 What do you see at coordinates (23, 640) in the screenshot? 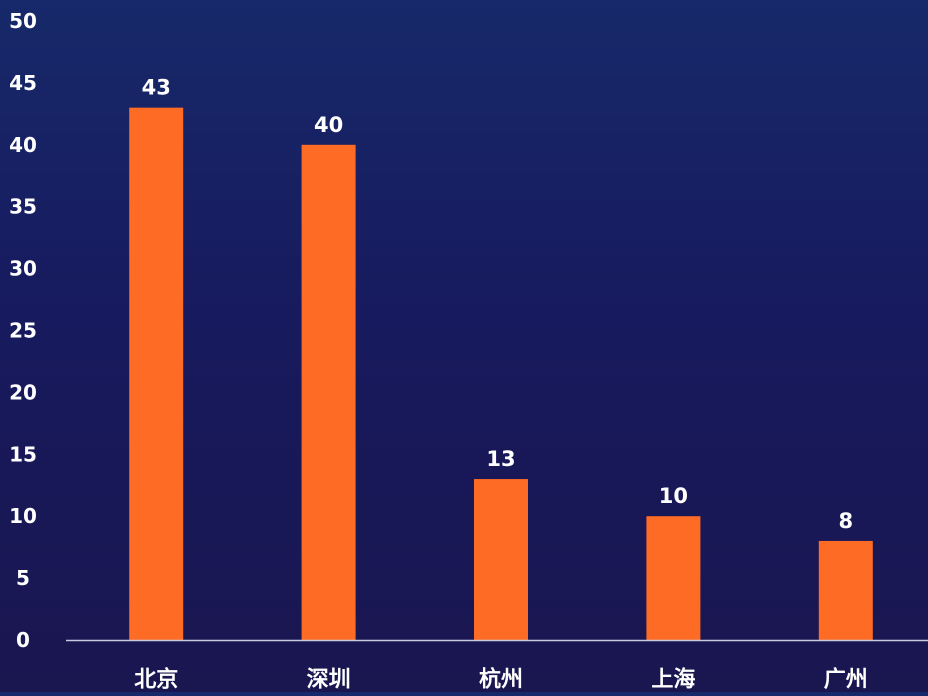
I see `y-tick-label-0: 0` at bounding box center [23, 640].